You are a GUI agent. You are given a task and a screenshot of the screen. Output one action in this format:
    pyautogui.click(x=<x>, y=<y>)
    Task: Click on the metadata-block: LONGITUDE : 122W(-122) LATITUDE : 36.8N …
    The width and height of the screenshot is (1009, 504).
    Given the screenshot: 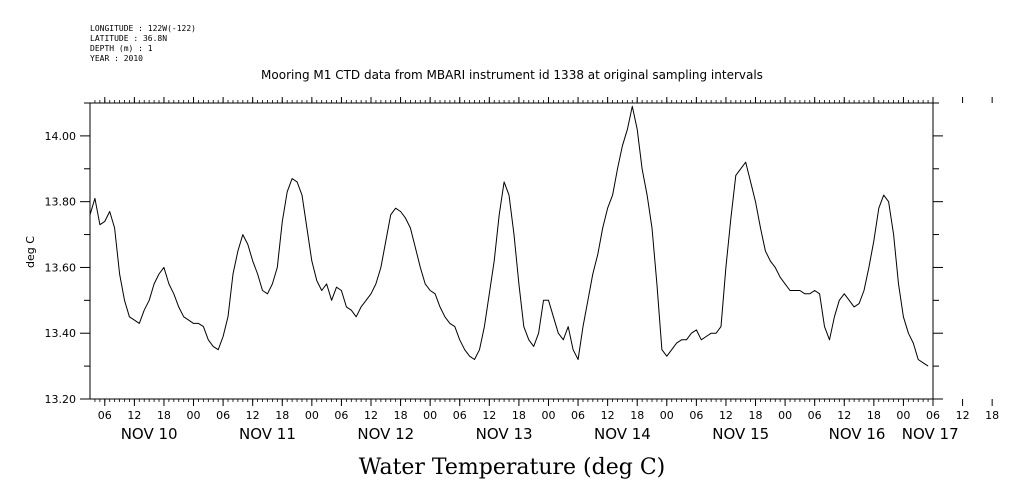 What is the action you would take?
    pyautogui.click(x=143, y=43)
    